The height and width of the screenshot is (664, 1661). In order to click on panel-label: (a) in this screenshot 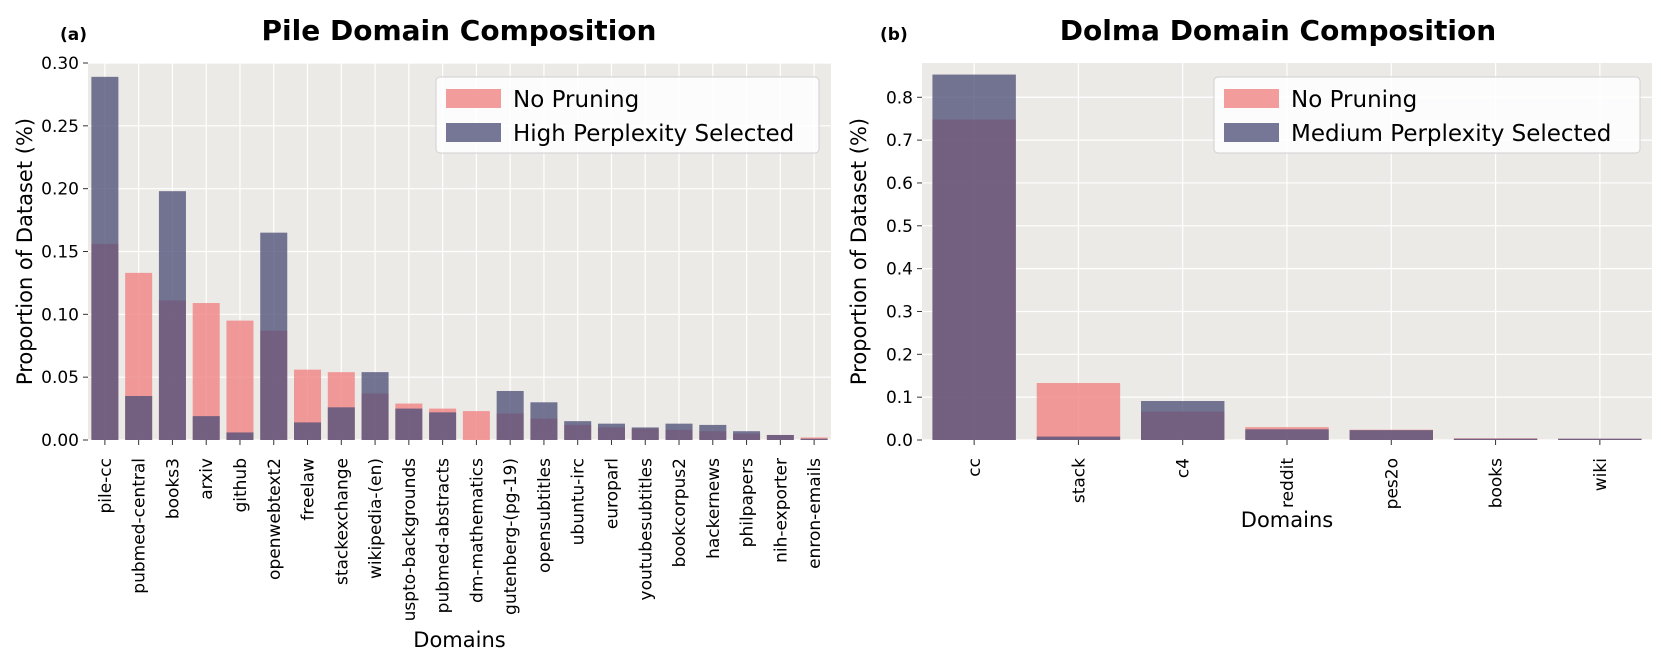, I will do `click(73, 35)`.